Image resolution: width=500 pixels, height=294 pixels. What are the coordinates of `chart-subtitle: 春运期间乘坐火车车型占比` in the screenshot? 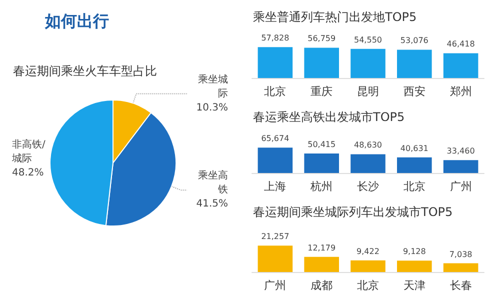 It's located at (85, 71).